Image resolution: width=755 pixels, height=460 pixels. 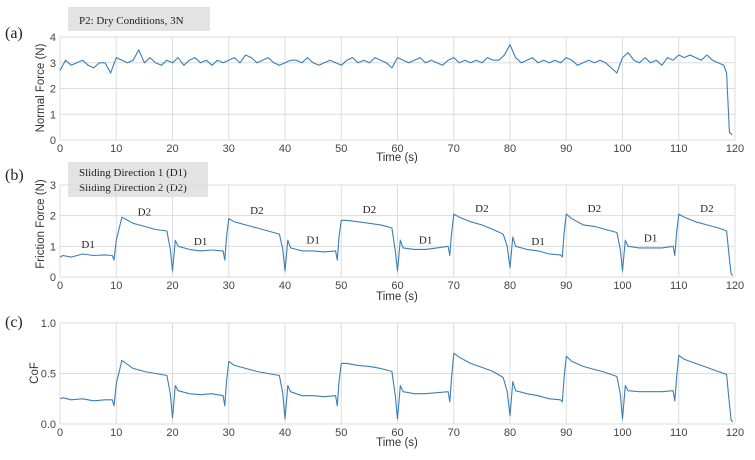 What do you see at coordinates (60, 433) in the screenshot?
I see `x-tick-label-c: 0` at bounding box center [60, 433].